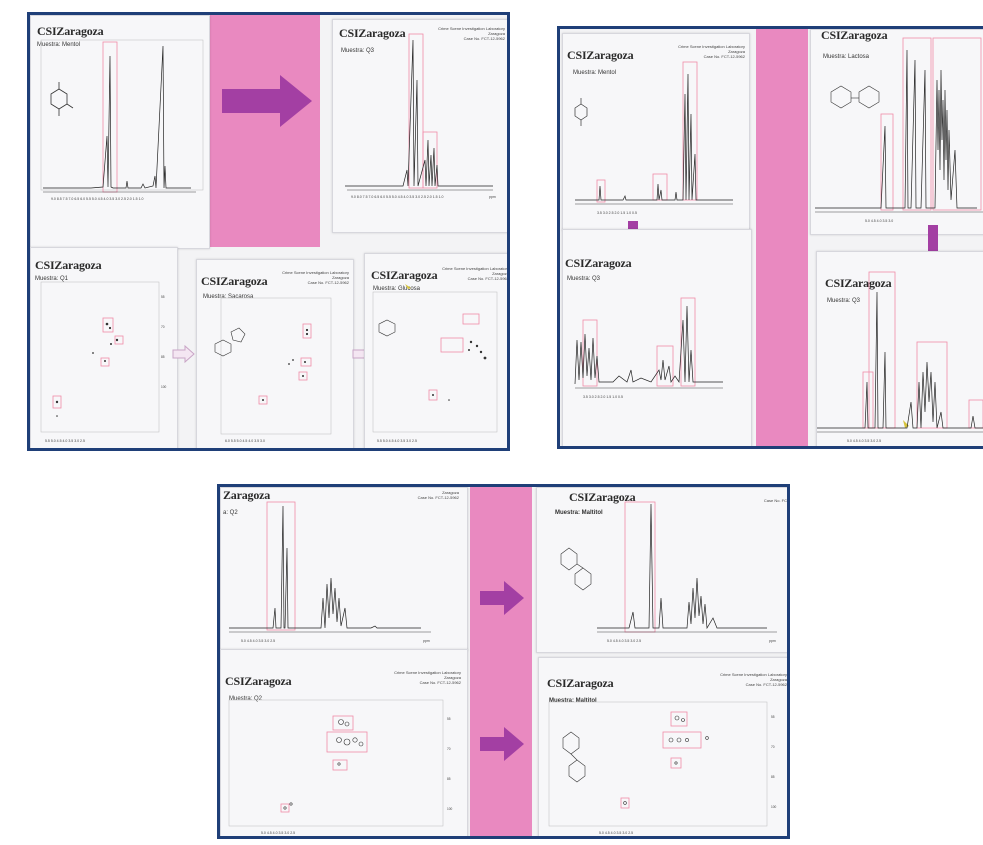  I want to click on svg-text:6.0 5.5 5.0 4.5 4.0 3.5: 6.0 5.5 5.0 4.5 4.0 3.5 3.0, so click(245, 441).